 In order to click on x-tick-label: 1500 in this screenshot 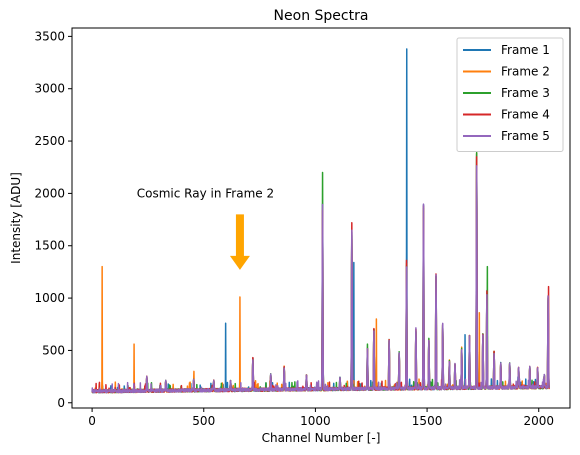, I will do `click(427, 421)`.